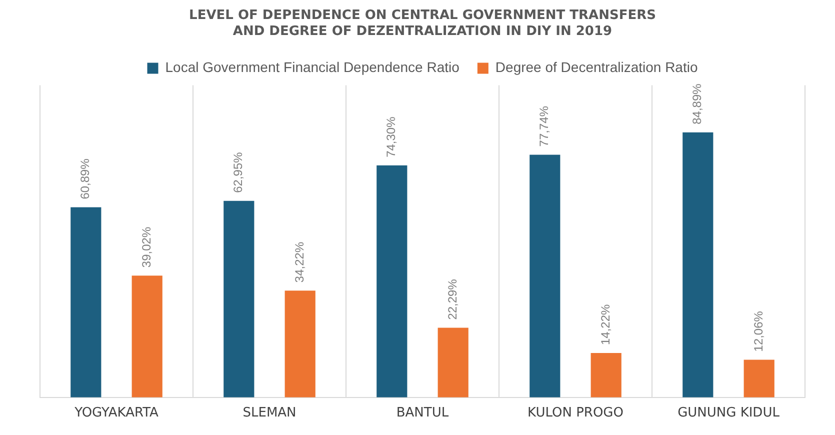 The image size is (835, 435). Describe the element at coordinates (729, 413) in the screenshot. I see `x-tick-label: GUNUNG KIDUL` at that location.